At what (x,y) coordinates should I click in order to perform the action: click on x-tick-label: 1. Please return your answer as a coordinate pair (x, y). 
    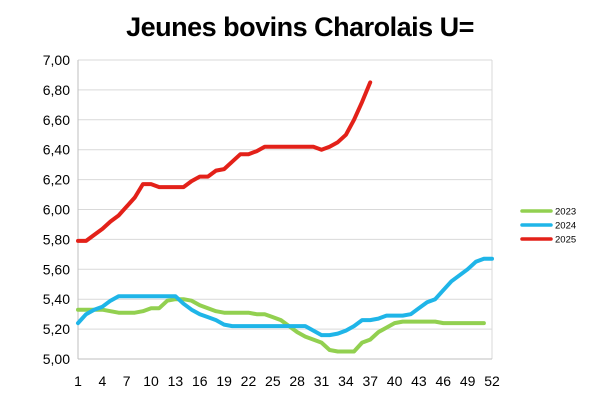
    Looking at the image, I should click on (78, 381).